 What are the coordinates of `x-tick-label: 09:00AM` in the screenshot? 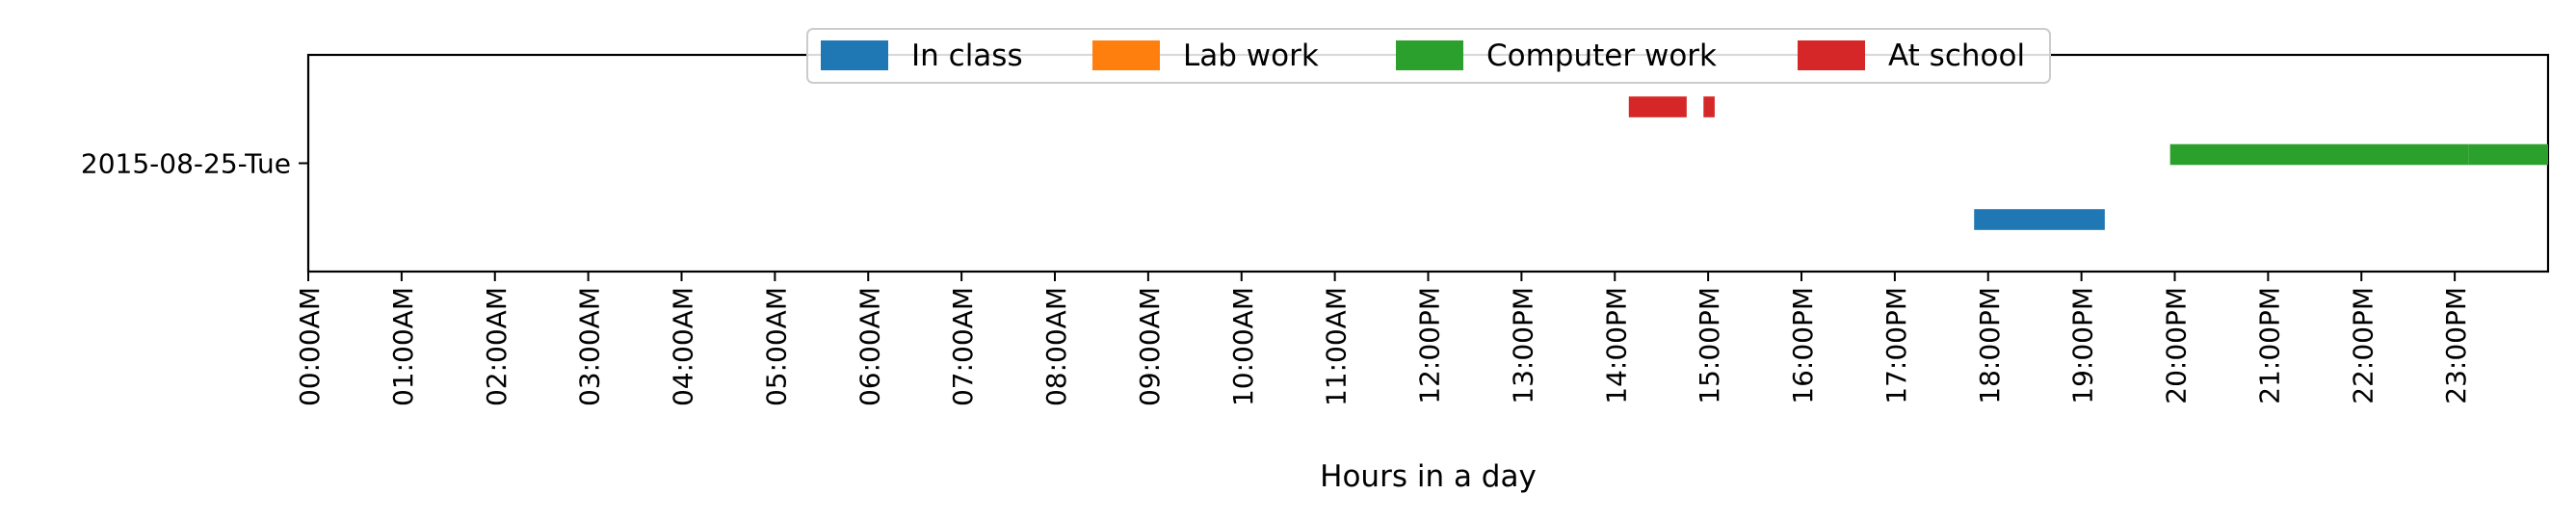 It's located at (1150, 346).